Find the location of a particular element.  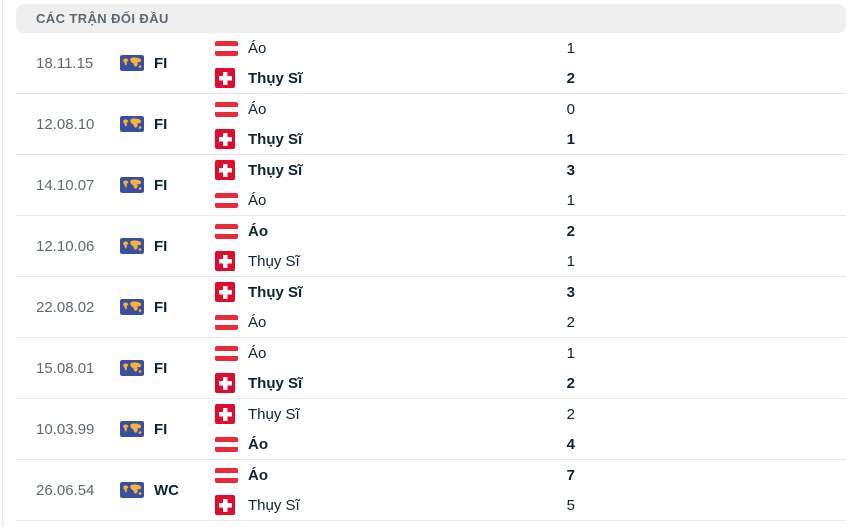

match-row: 14.10.07 FI Thụy Sĩ 3 Áo is located at coordinates (431, 185).